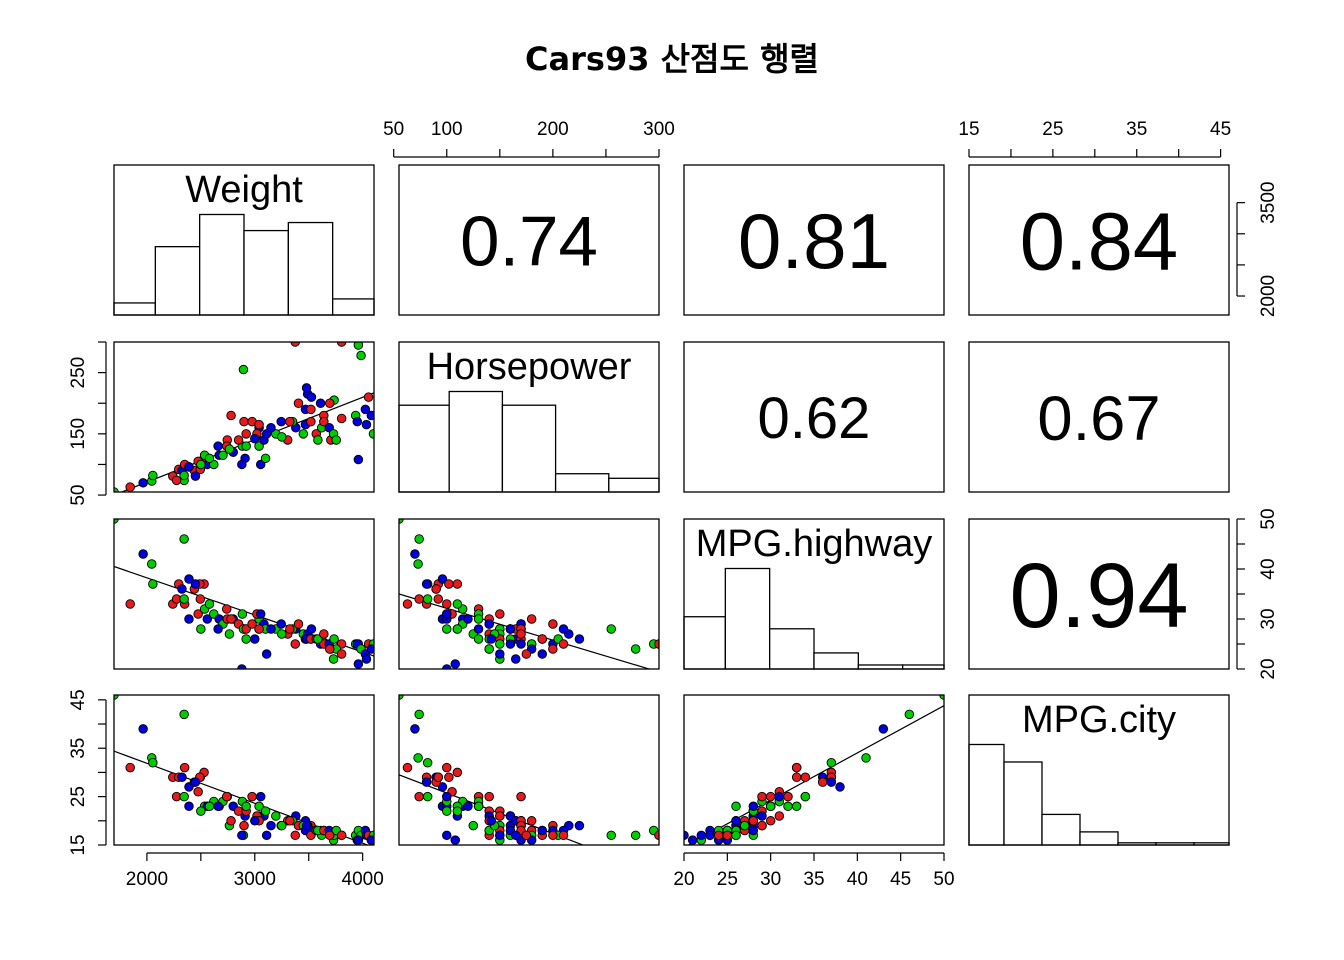 The height and width of the screenshot is (960, 1344). What do you see at coordinates (727, 879) in the screenshot?
I see `tick-label: 25` at bounding box center [727, 879].